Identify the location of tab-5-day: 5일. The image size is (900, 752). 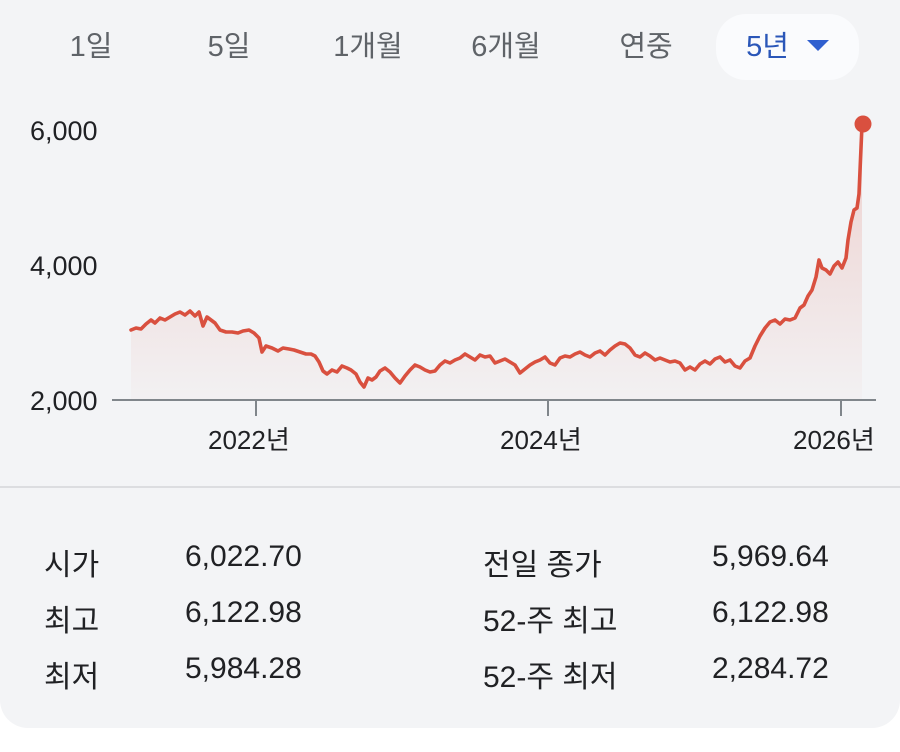
(229, 47).